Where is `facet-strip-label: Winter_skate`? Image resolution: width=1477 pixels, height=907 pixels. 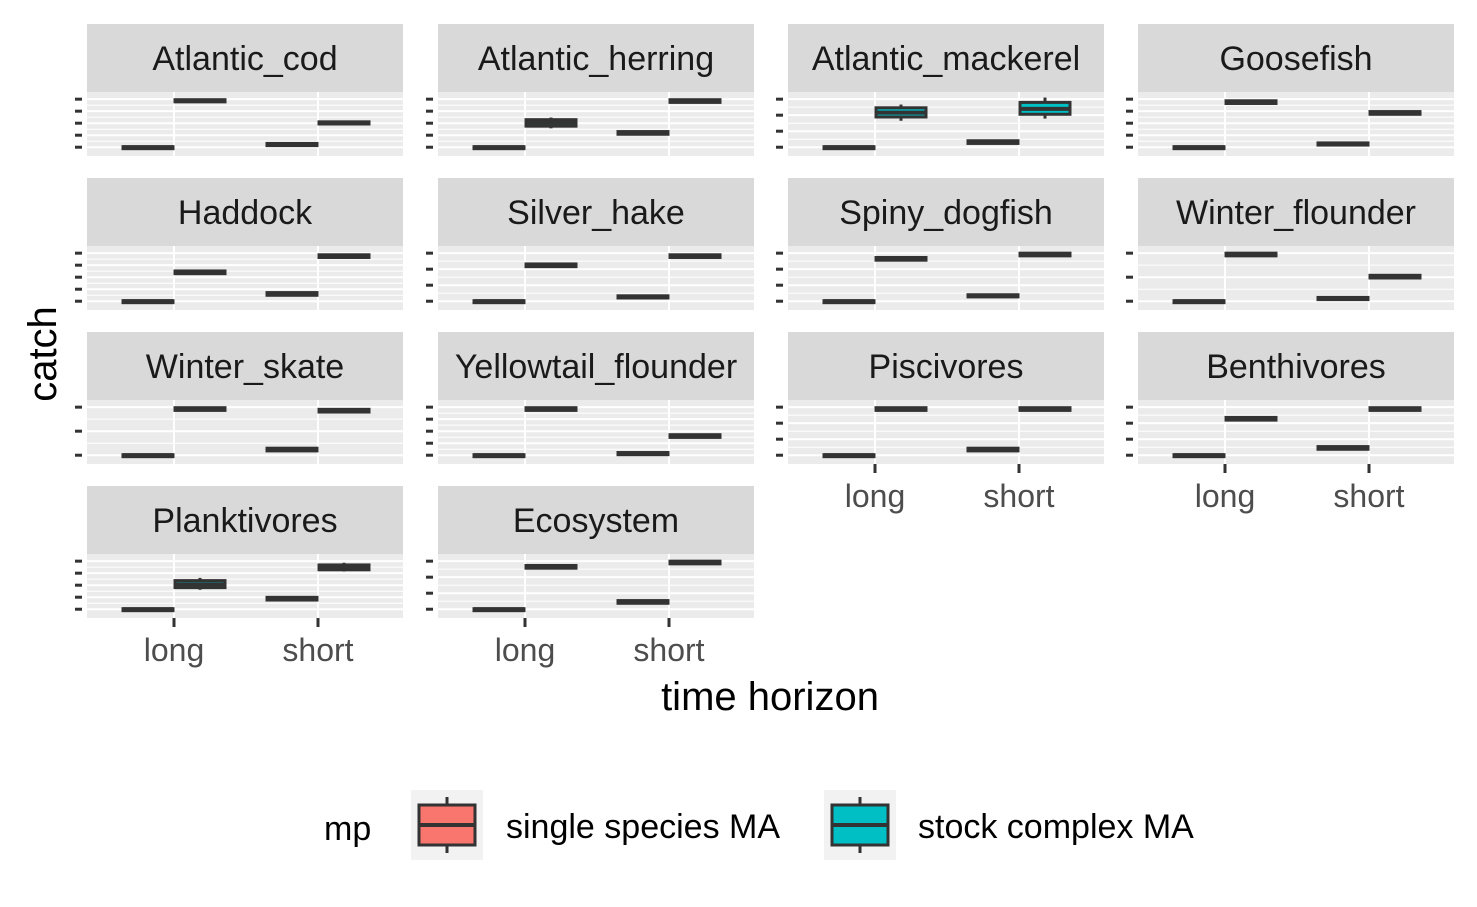 facet-strip-label: Winter_skate is located at coordinates (245, 367).